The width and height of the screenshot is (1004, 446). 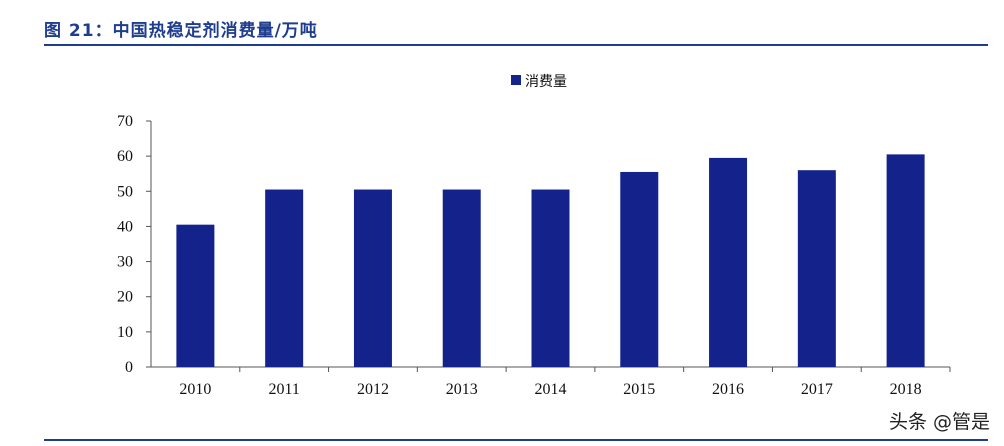 What do you see at coordinates (728, 262) in the screenshot?
I see `bar-2016` at bounding box center [728, 262].